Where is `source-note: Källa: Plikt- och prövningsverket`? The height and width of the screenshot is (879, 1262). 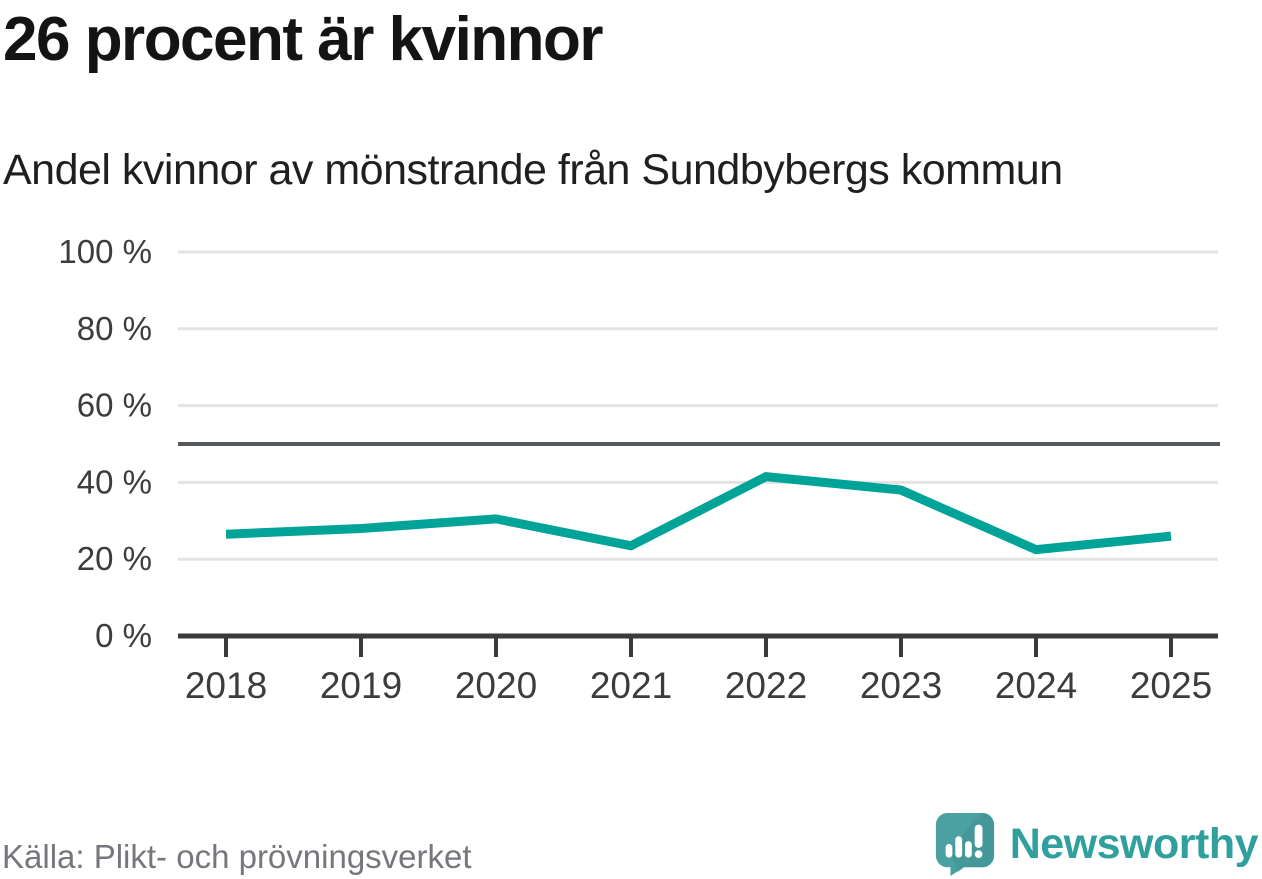 source-note: Källa: Plikt- och prövningsverket is located at coordinates (237, 856).